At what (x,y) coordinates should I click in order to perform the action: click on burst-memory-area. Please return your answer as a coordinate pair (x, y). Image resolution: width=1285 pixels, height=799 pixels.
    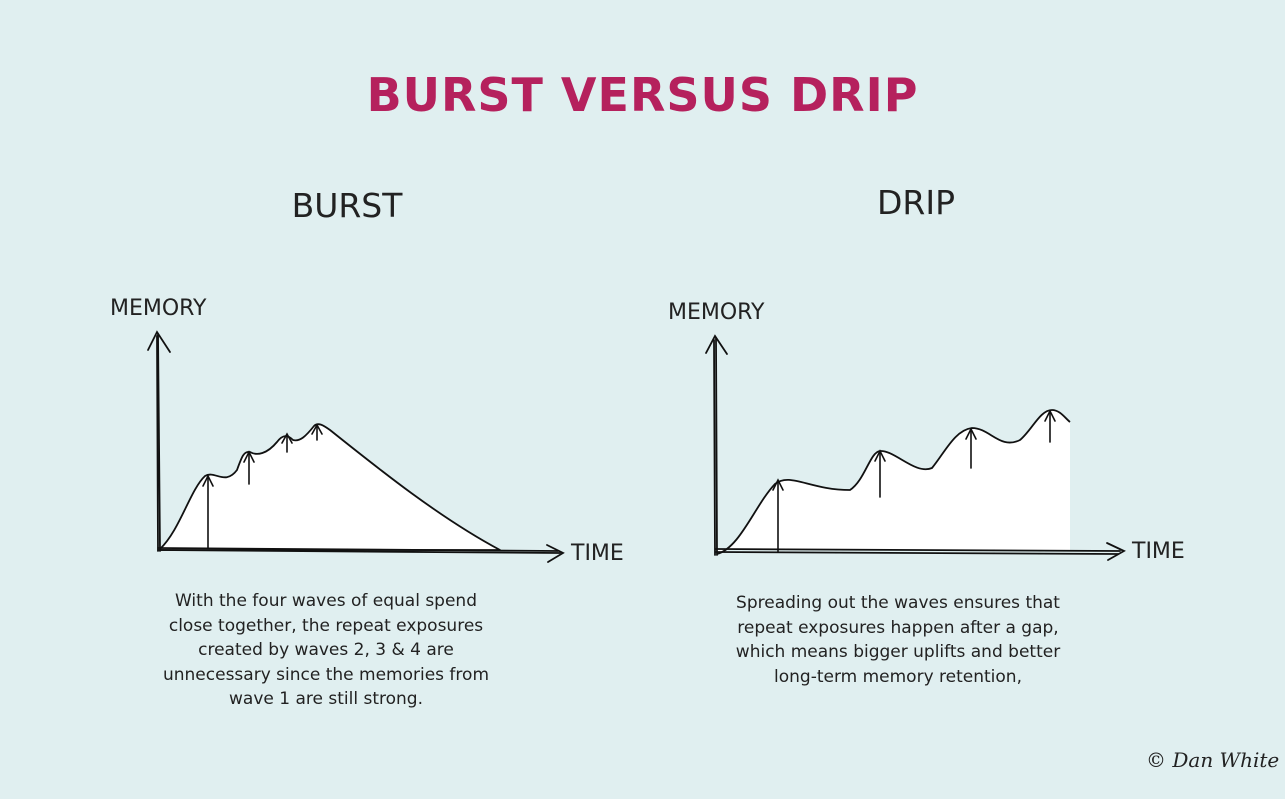
    Looking at the image, I should click on (330, 487).